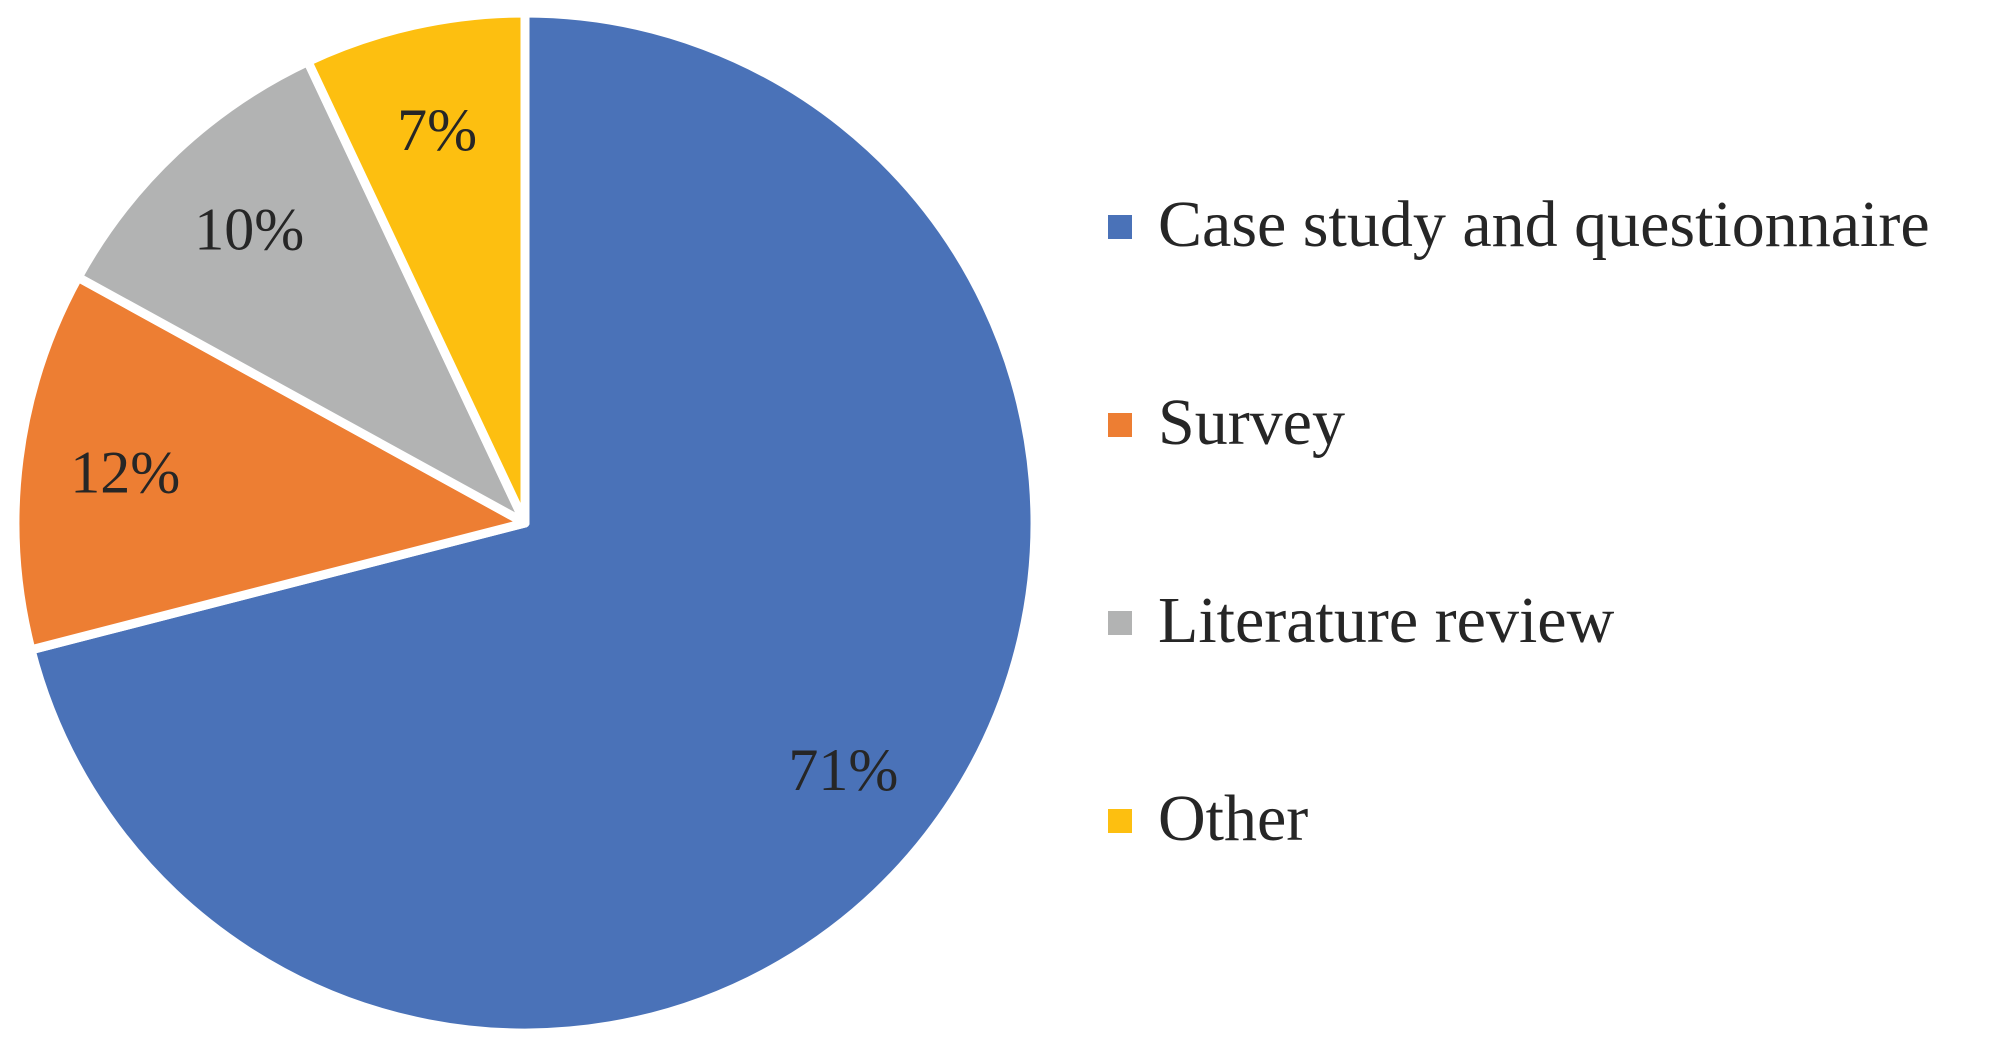  I want to click on legend-item-case-study: Case study and questionnaire, so click(1553, 284).